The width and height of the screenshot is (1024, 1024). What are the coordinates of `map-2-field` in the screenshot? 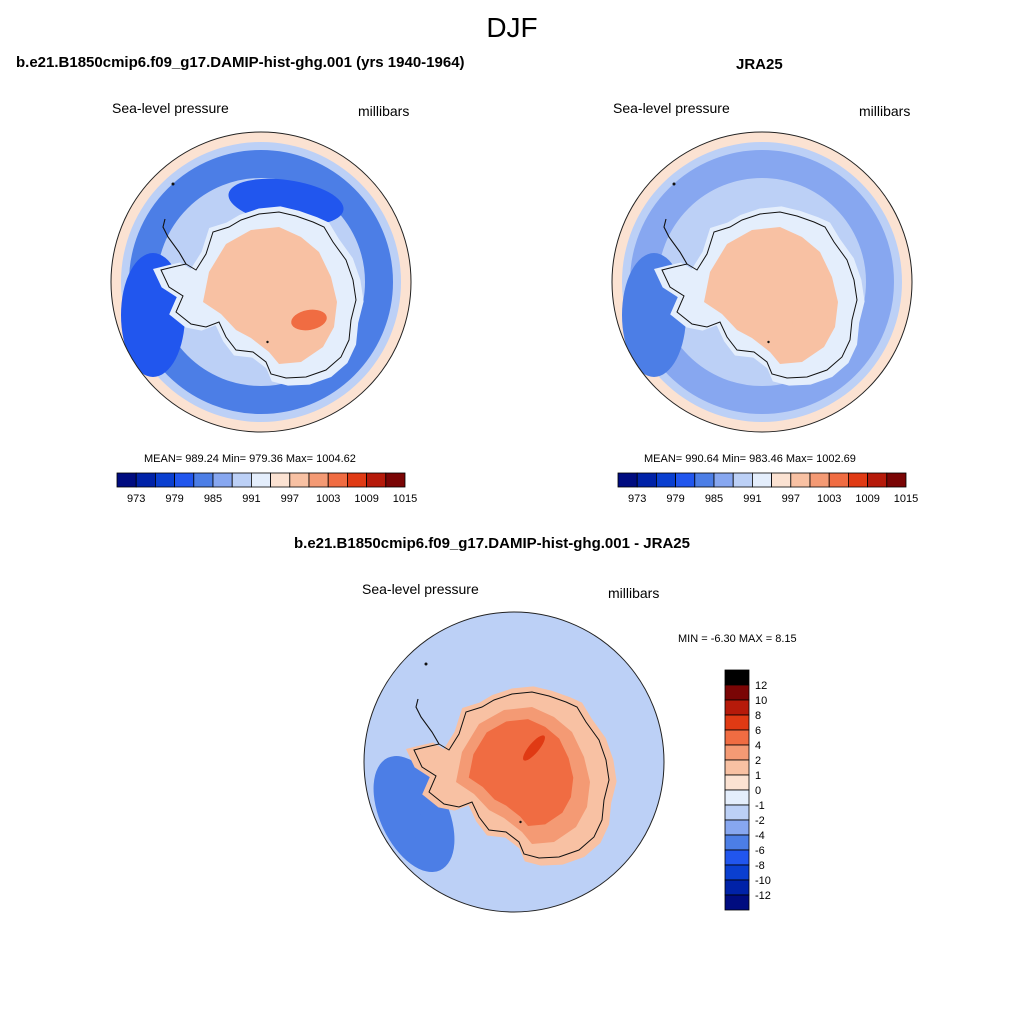 It's located at (514, 762).